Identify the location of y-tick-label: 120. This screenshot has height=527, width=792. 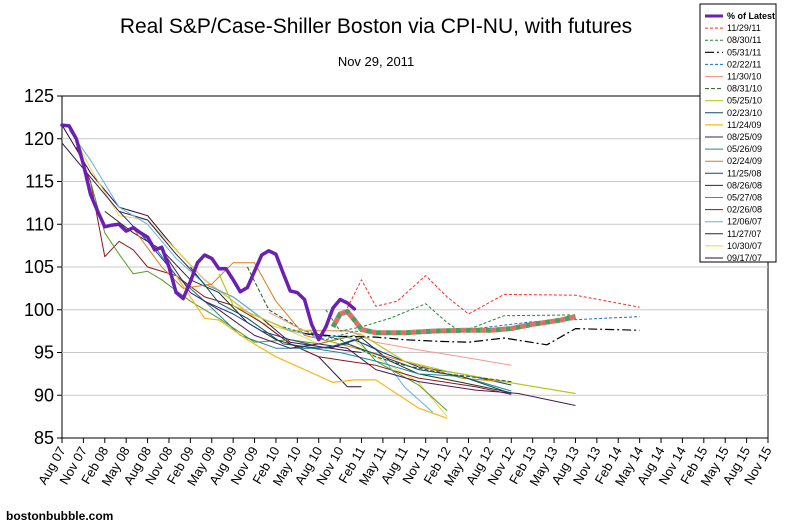
(39, 139).